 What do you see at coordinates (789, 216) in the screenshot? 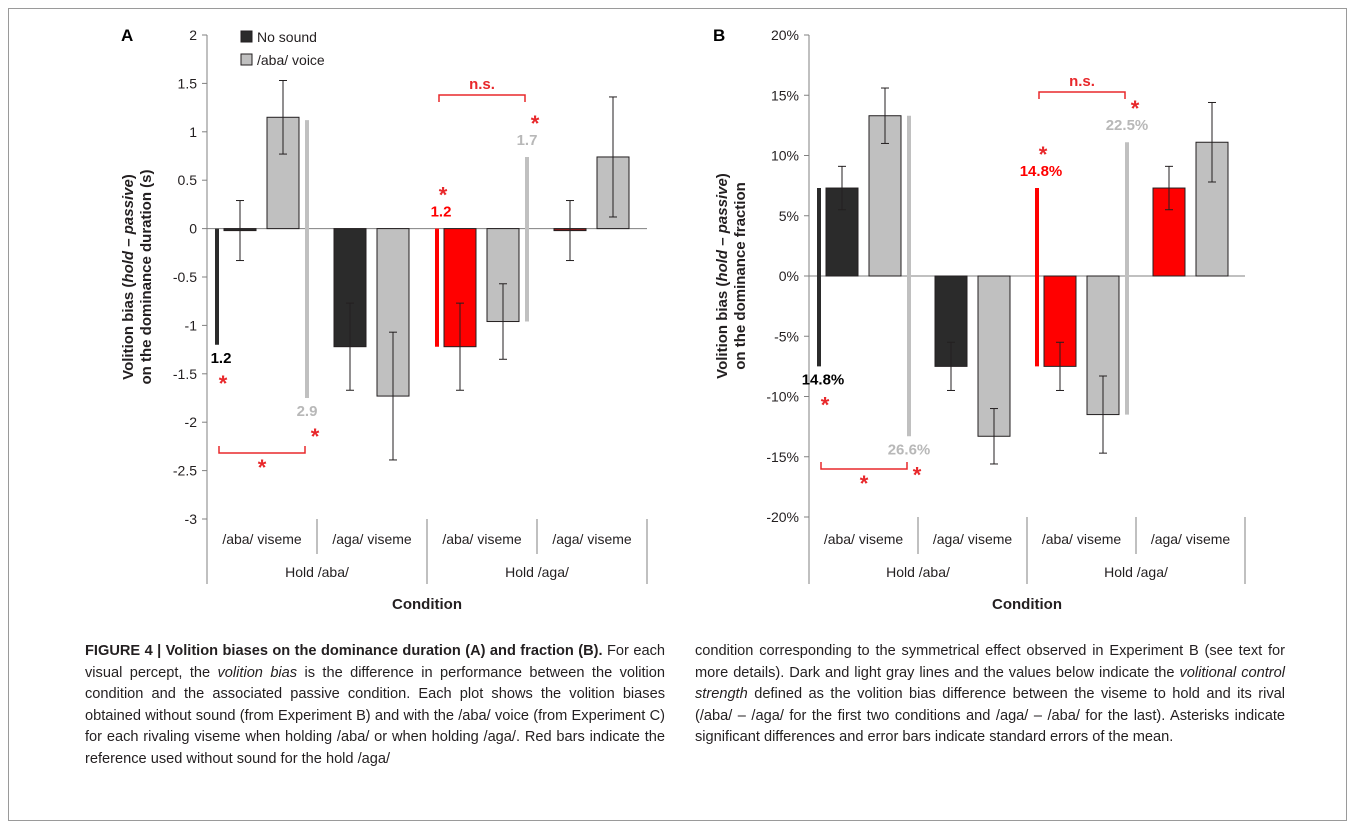
I see `y-tick-label: 5%` at bounding box center [789, 216].